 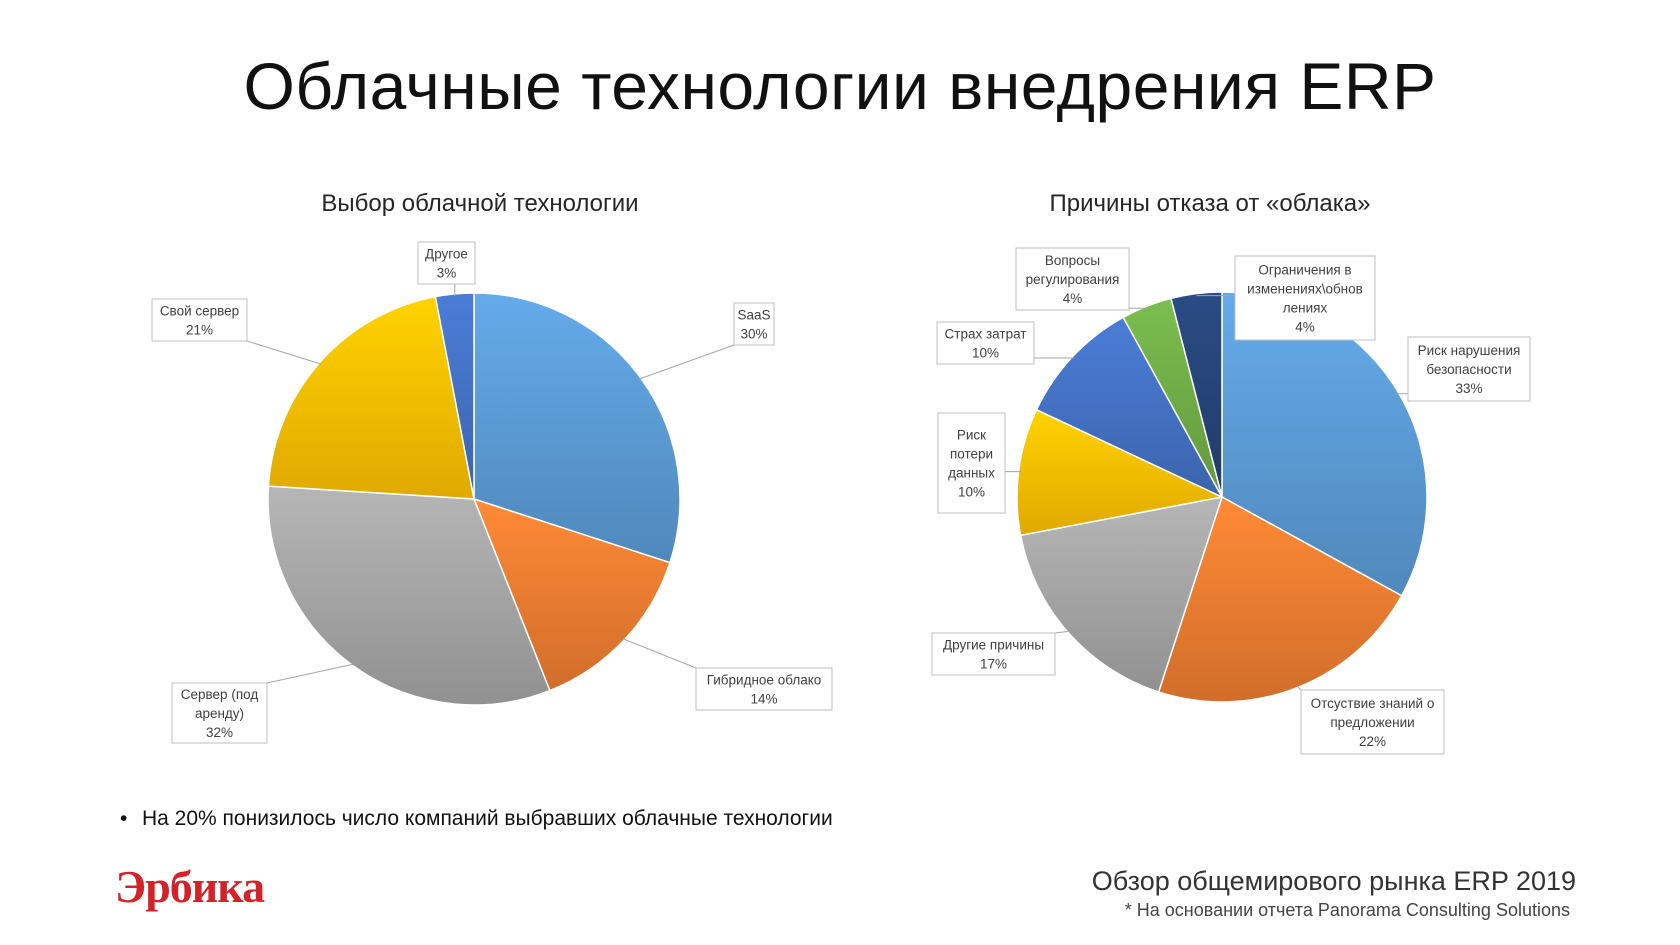 I want to click on pie2-category-label-4: данных, so click(x=971, y=473).